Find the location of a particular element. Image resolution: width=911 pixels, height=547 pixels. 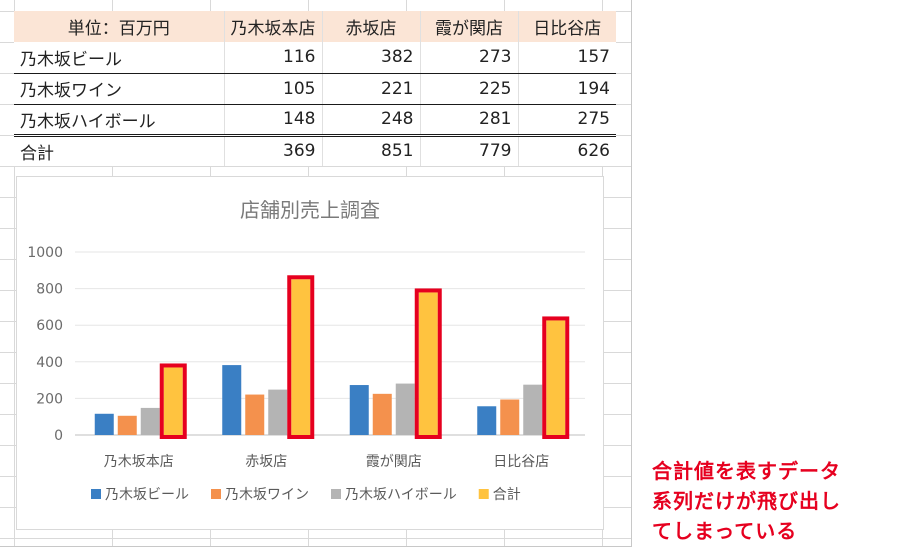

legend-label: 乃木坂ビール is located at coordinates (147, 495).